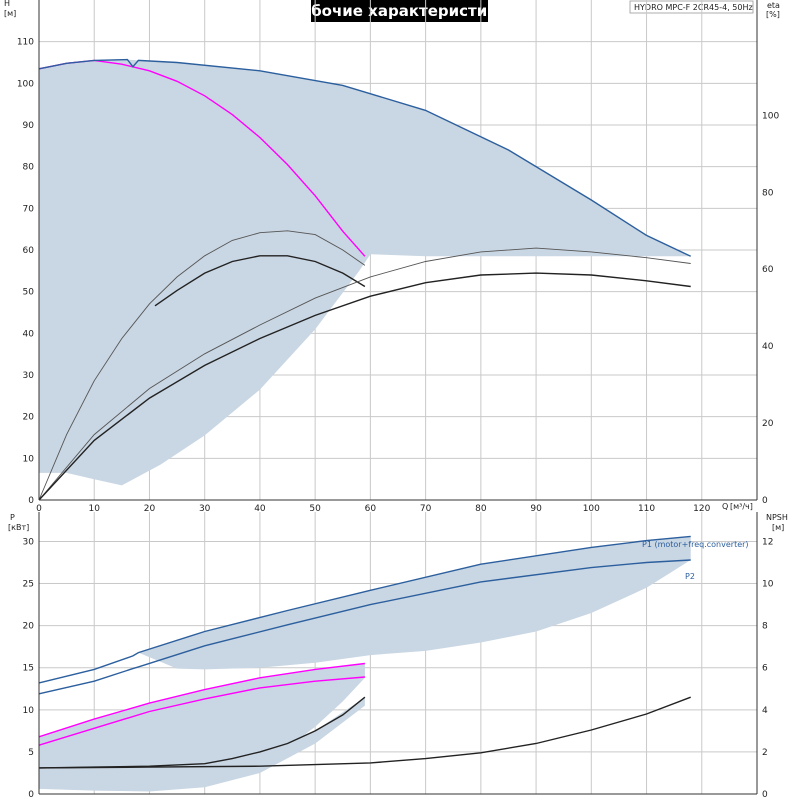  I want to click on upper-right-tick: 100, so click(770, 116).